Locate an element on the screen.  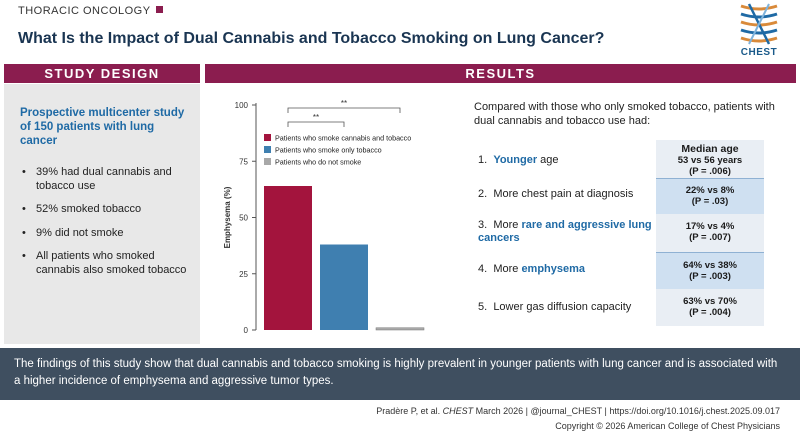
stat-box: 63% vs 70% (P = .004) is located at coordinates (710, 307).